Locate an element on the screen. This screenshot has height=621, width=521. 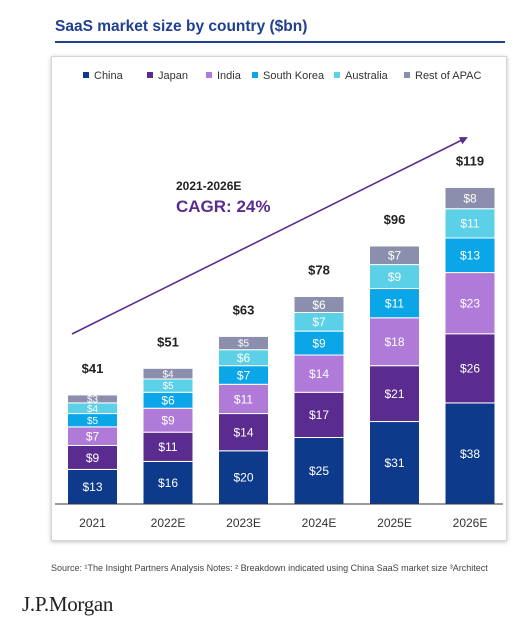
legend-label-india: India is located at coordinates (229, 76).